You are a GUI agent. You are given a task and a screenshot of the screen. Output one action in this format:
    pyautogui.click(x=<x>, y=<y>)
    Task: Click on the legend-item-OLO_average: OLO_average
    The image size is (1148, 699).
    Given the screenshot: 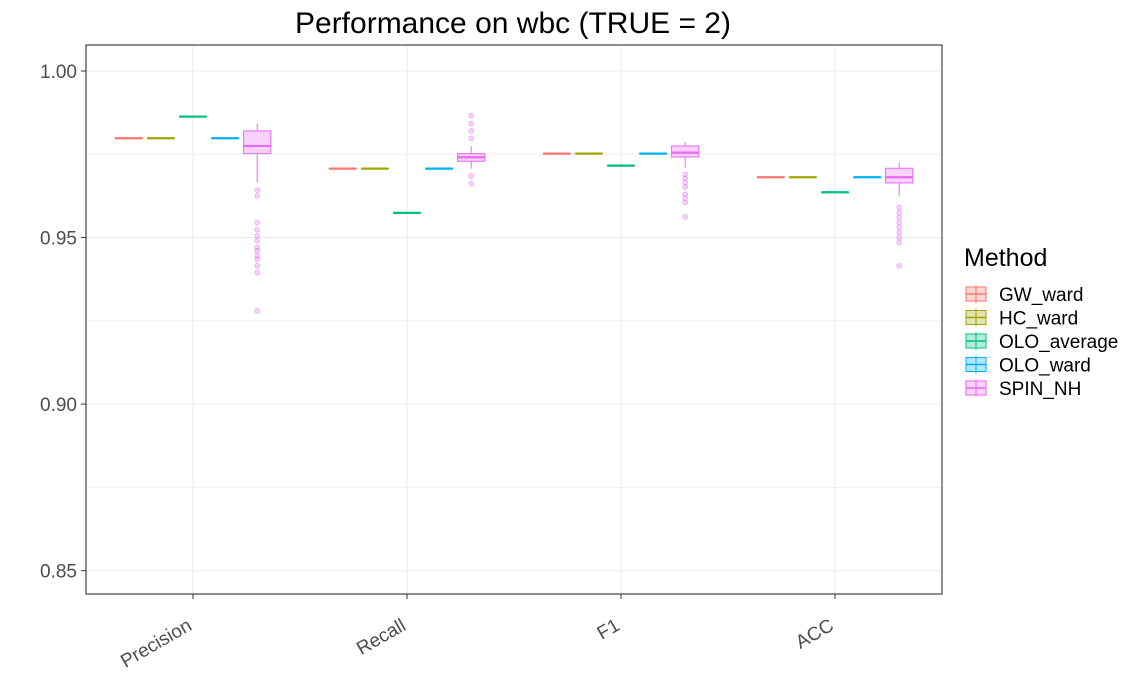 What is the action you would take?
    pyautogui.click(x=1041, y=342)
    